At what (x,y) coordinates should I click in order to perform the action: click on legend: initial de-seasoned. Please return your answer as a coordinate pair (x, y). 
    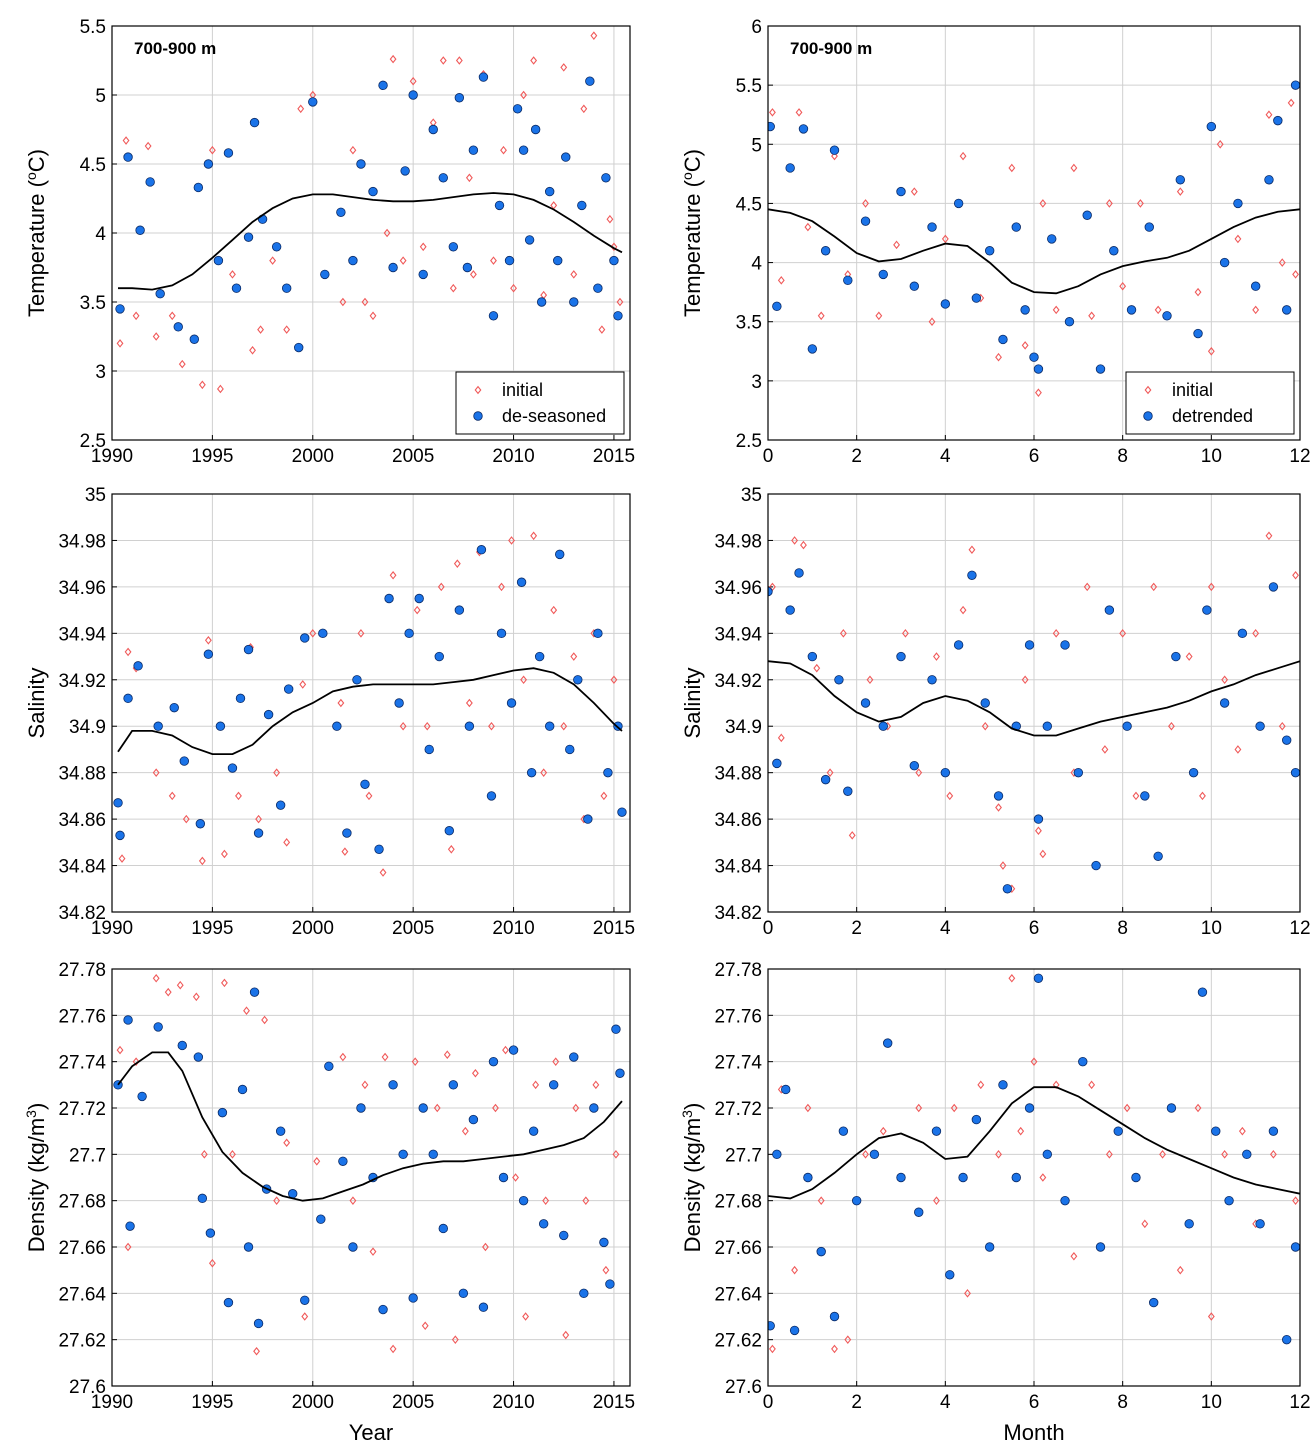
    Looking at the image, I should click on (540, 403).